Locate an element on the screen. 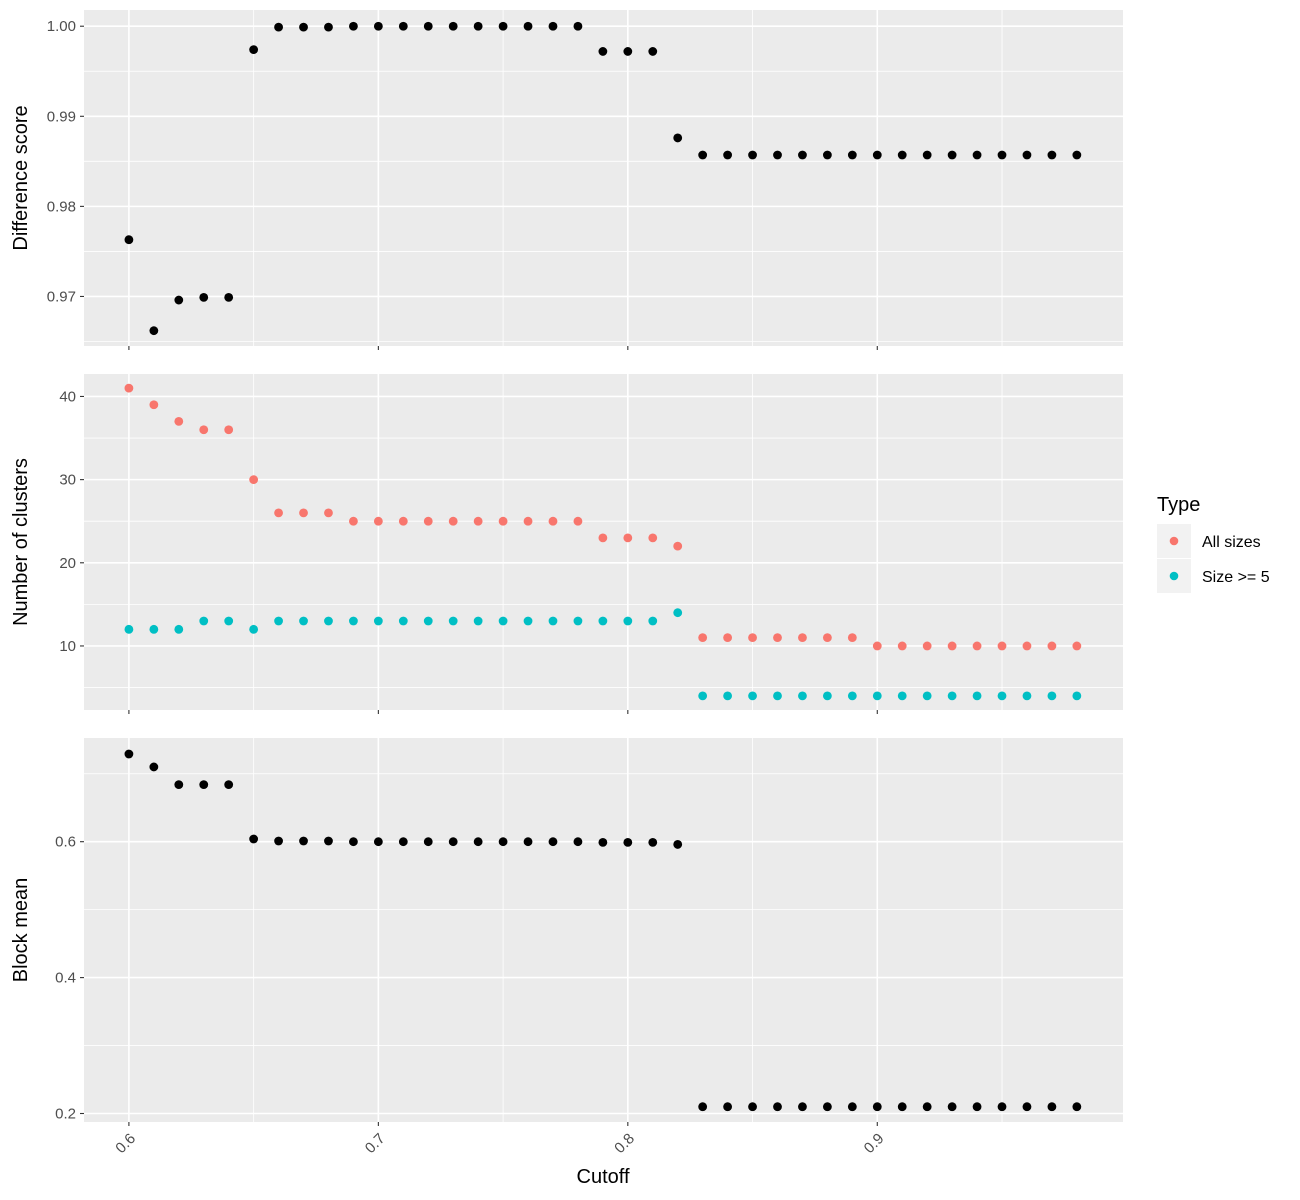 The height and width of the screenshot is (1200, 1300). y-tick-label: 0.97 is located at coordinates (61, 296).